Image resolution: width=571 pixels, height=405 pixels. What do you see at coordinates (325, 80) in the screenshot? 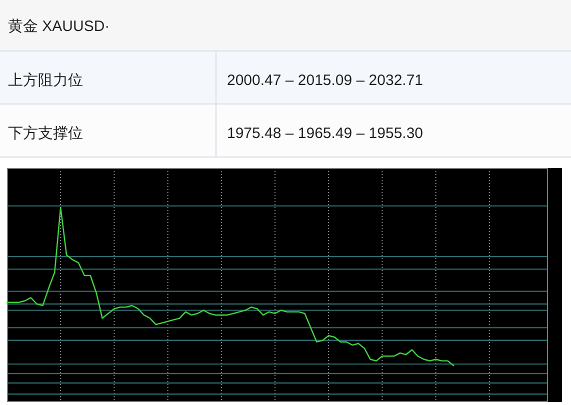
I see `text: 2000.47 – 2015.09 – 2032.71` at bounding box center [325, 80].